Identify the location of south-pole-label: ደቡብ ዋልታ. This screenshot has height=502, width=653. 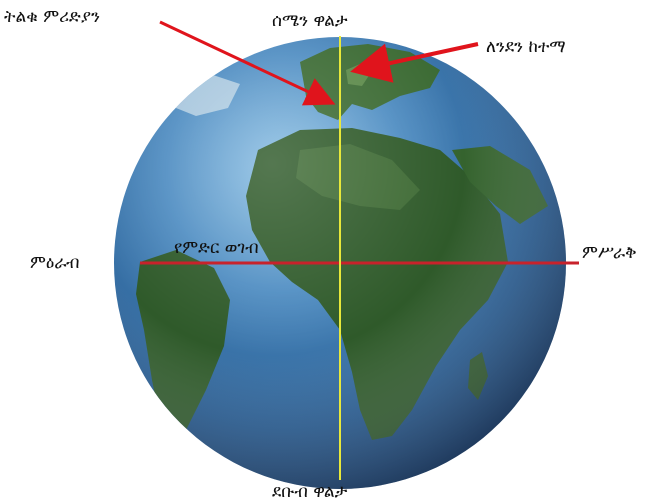
(310, 492).